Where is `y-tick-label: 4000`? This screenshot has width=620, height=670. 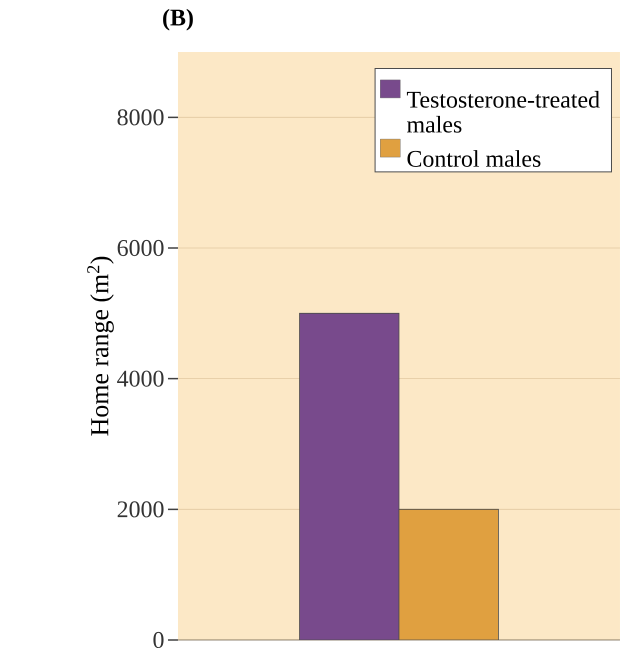
y-tick-label: 4000 is located at coordinates (140, 378).